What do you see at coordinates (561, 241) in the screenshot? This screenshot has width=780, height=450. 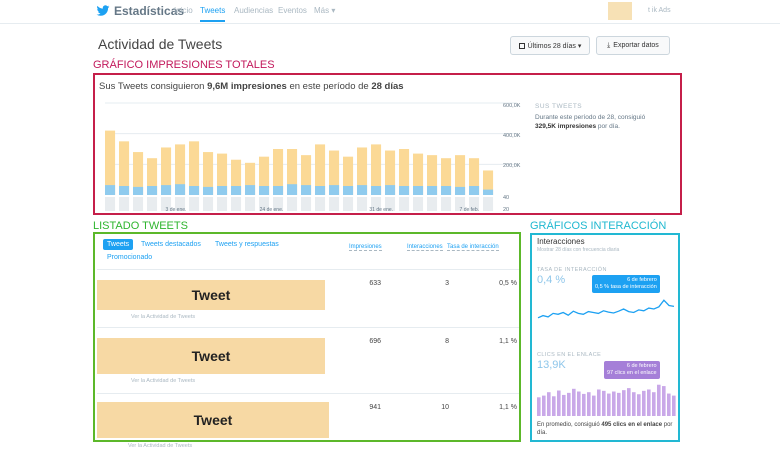 I see `interaction-title: Interacciones` at bounding box center [561, 241].